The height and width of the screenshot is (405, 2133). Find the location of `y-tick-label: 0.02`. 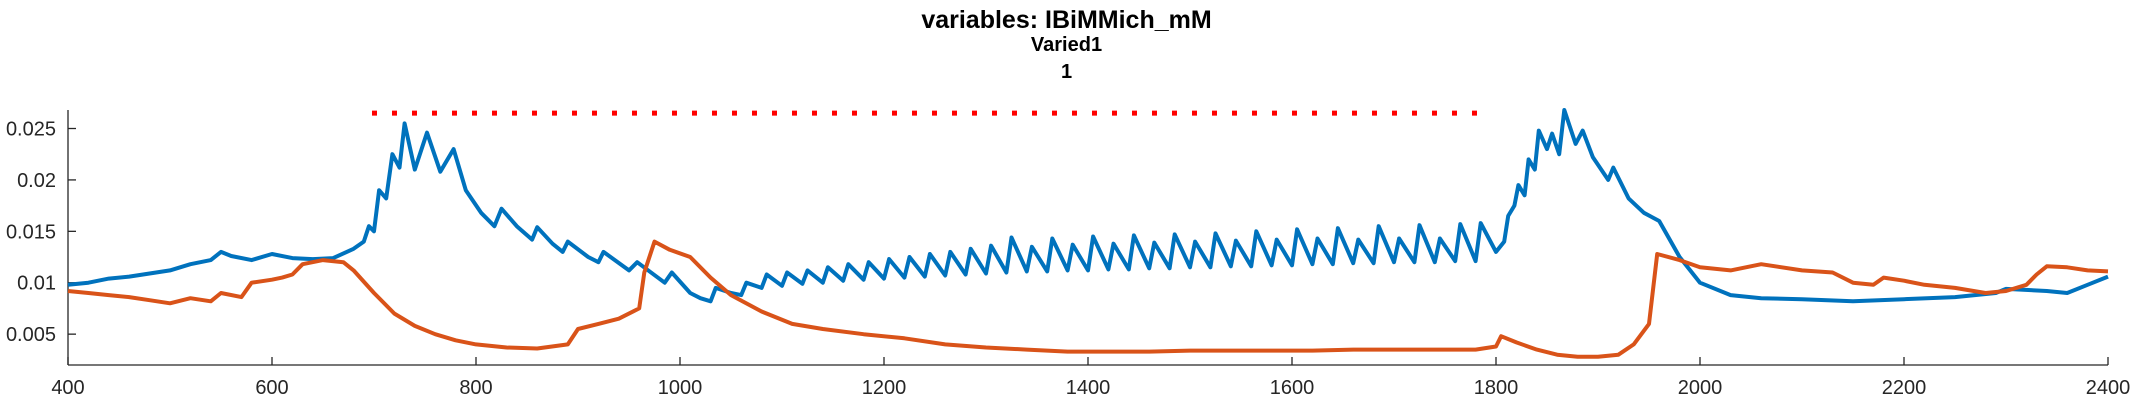

y-tick-label: 0.02 is located at coordinates (36, 181).